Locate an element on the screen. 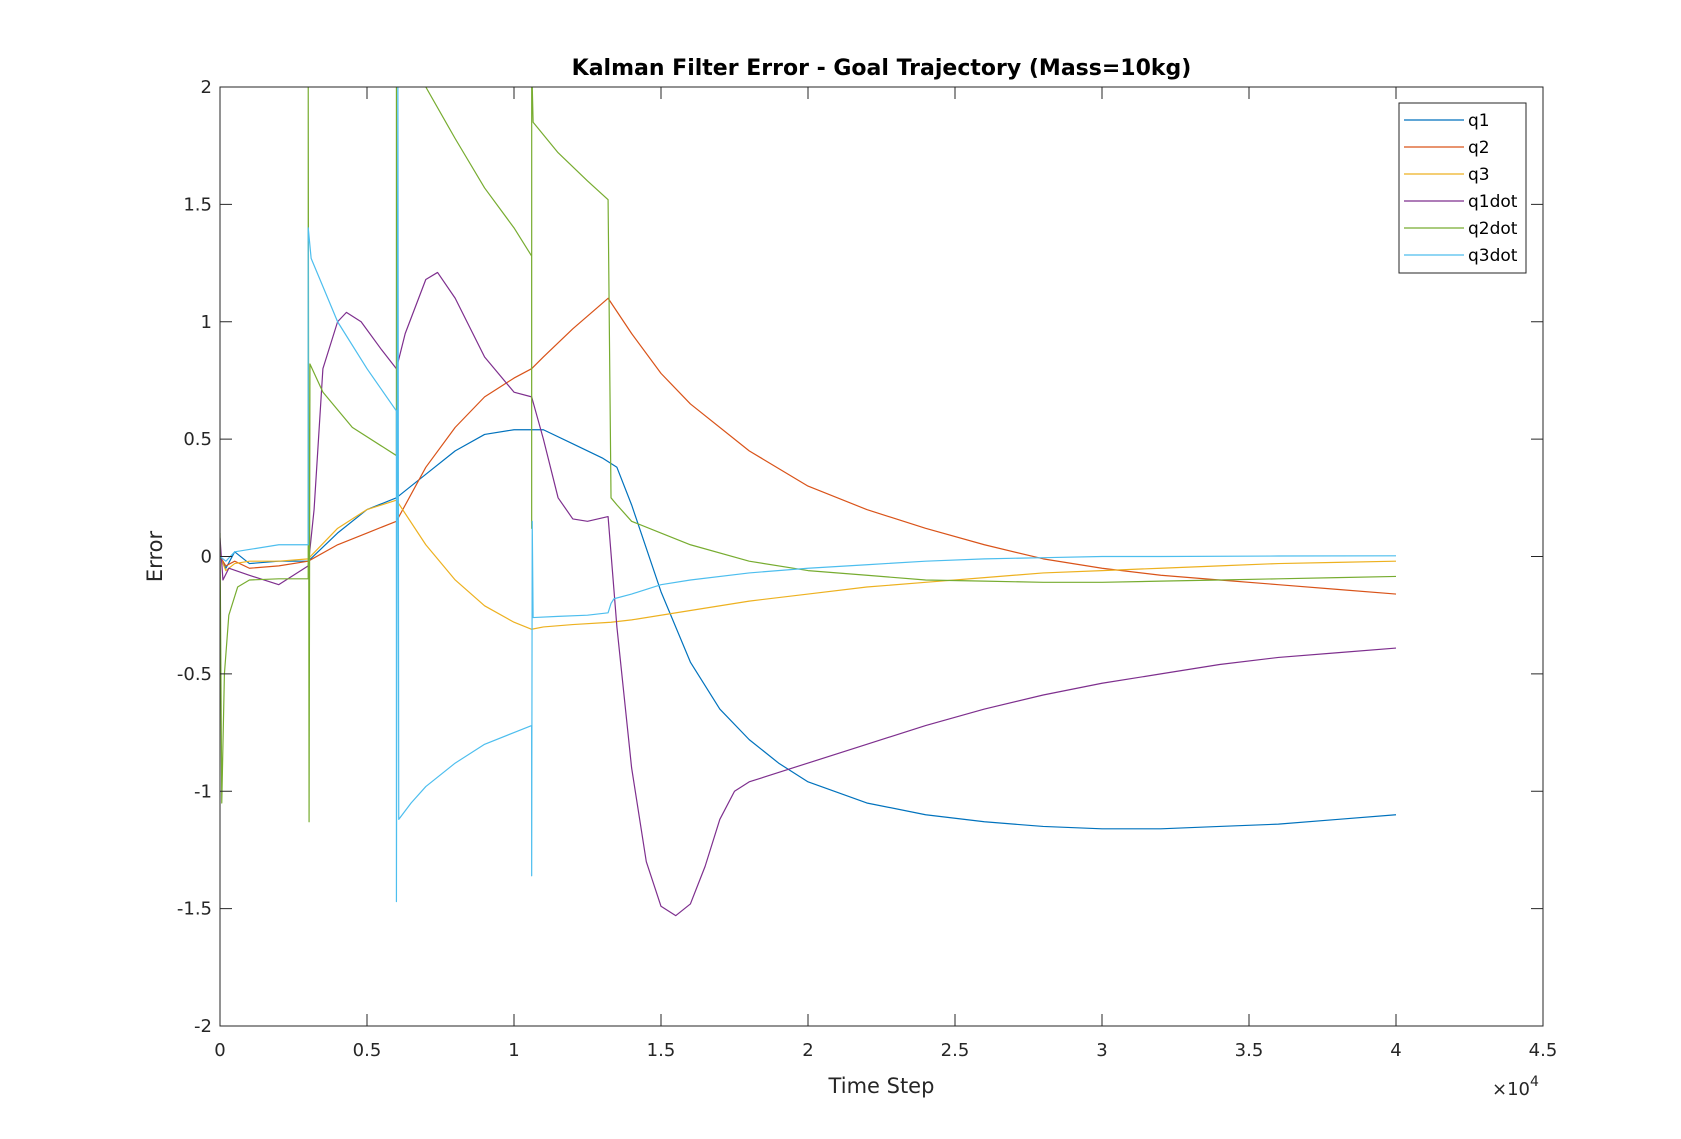 This screenshot has width=1681, height=1139. x-axis-exponent-base: ×10 is located at coordinates (1511, 1089).